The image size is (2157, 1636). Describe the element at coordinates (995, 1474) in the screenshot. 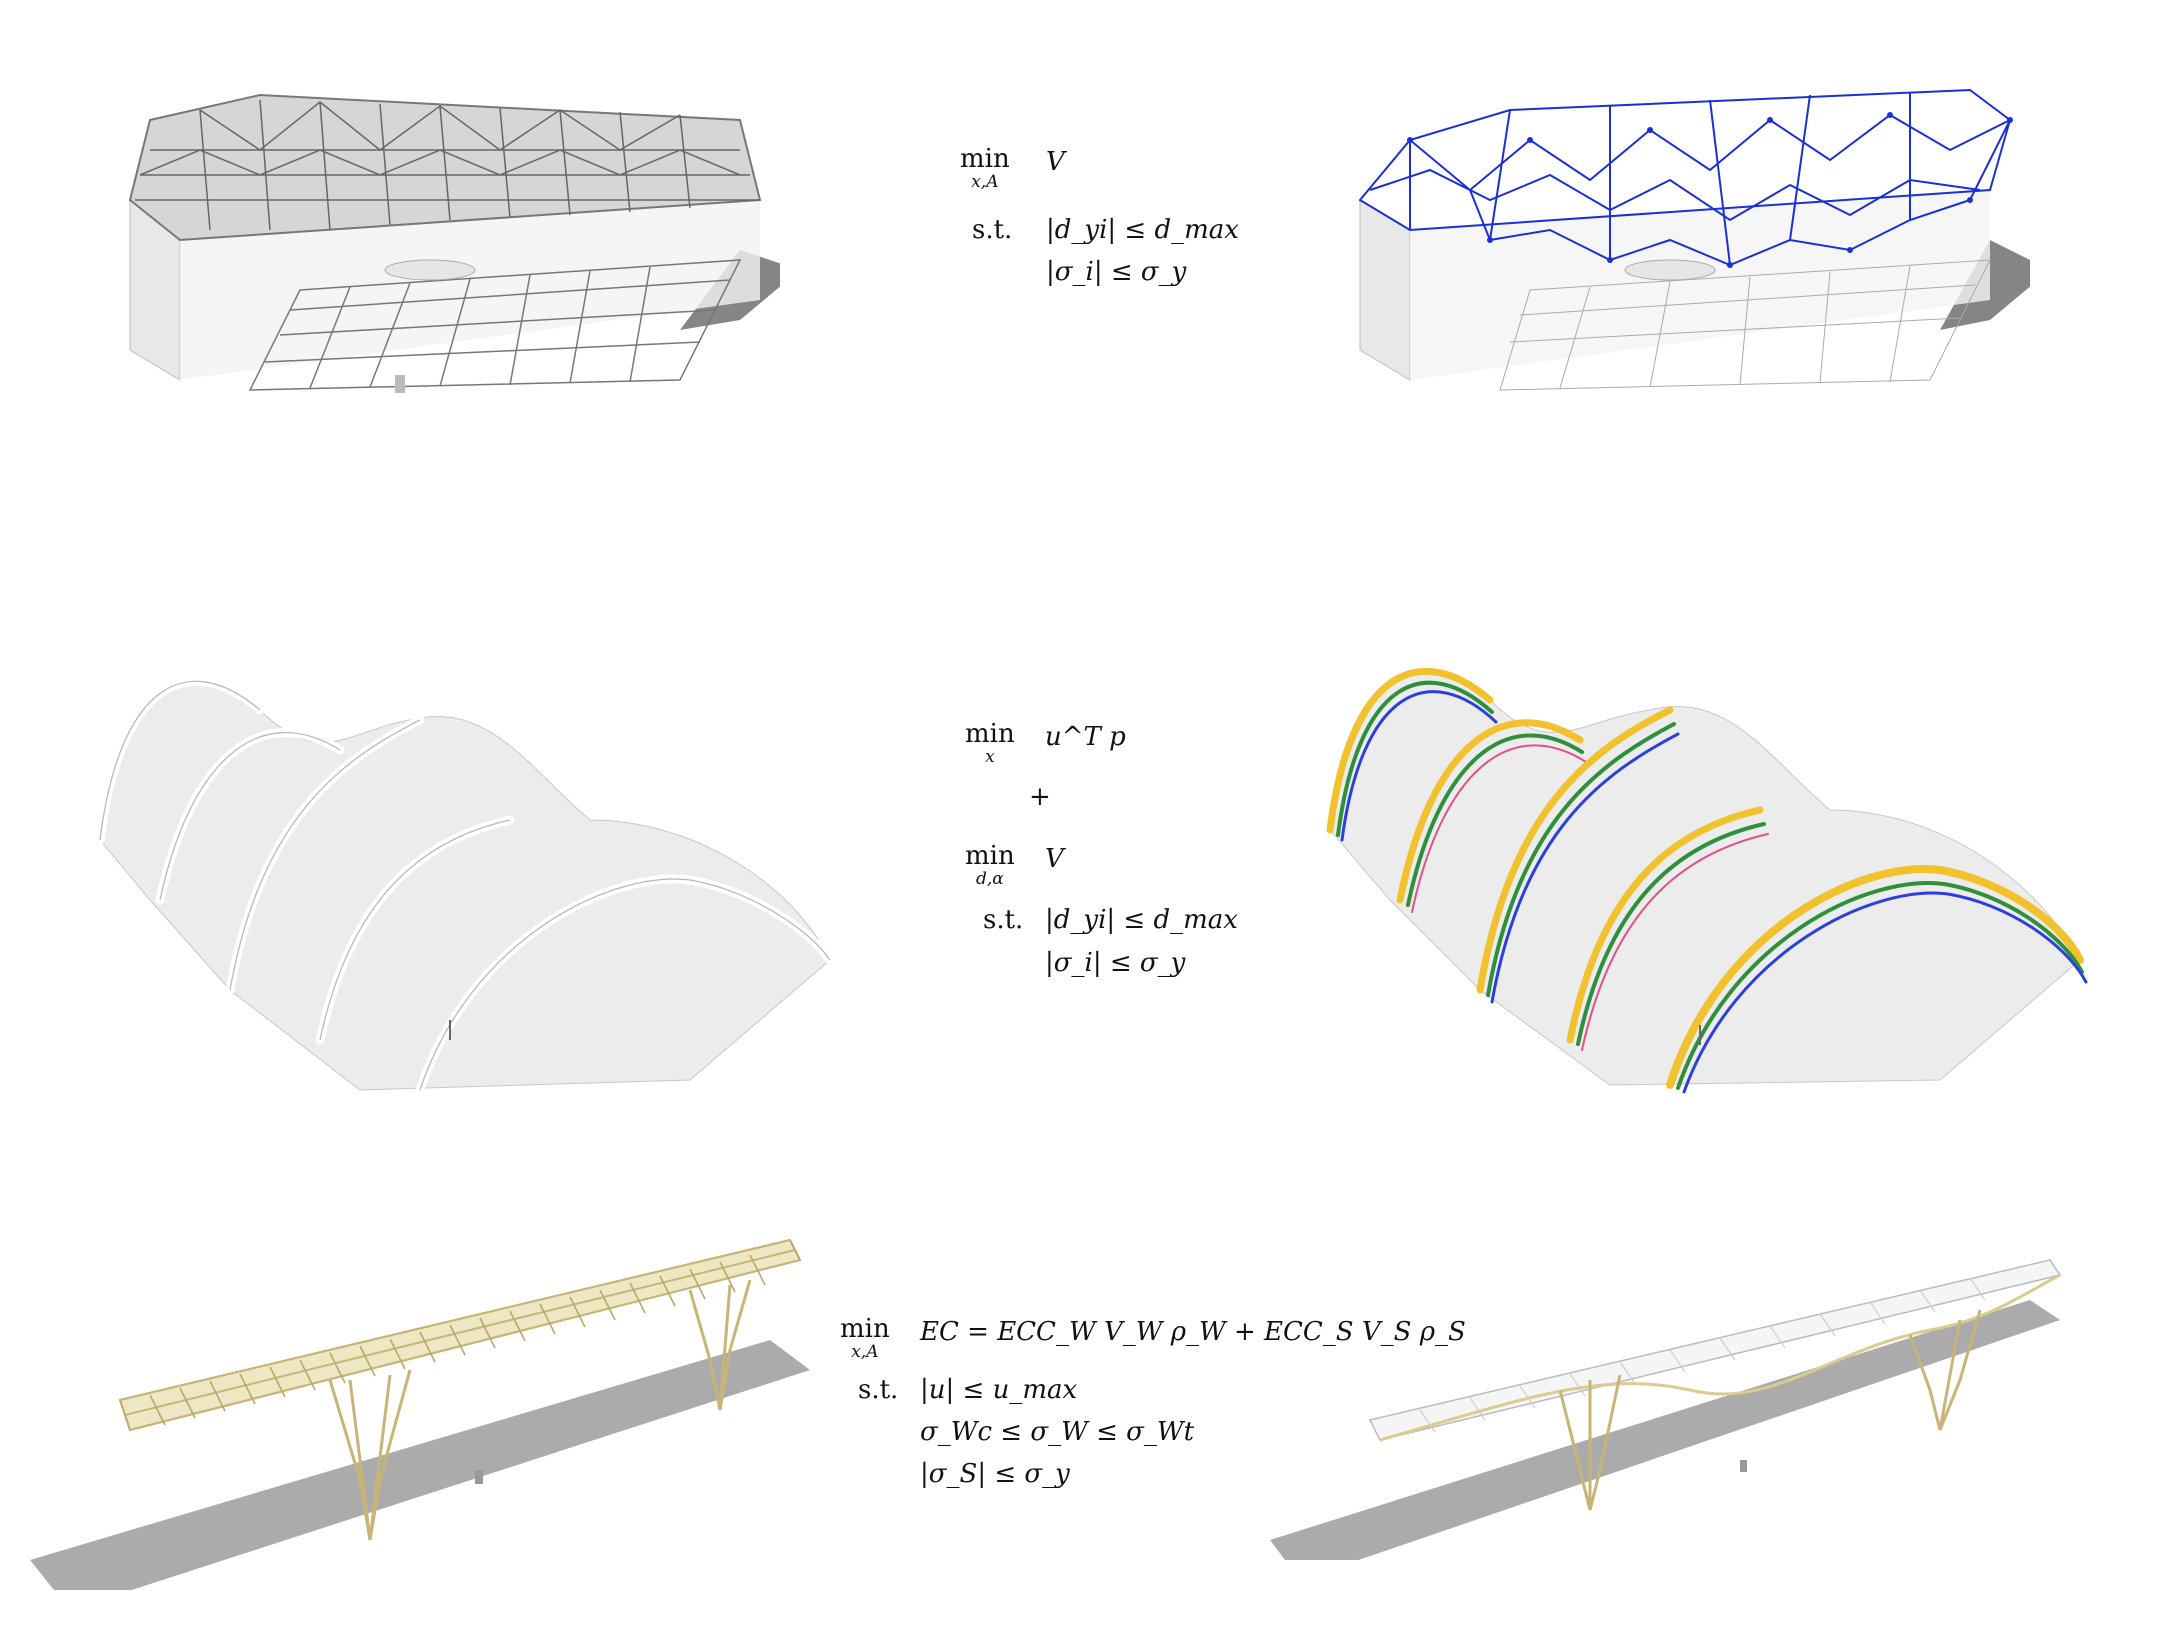

I see `constraint-expression: |σ_S| ≤ σ_y` at that location.